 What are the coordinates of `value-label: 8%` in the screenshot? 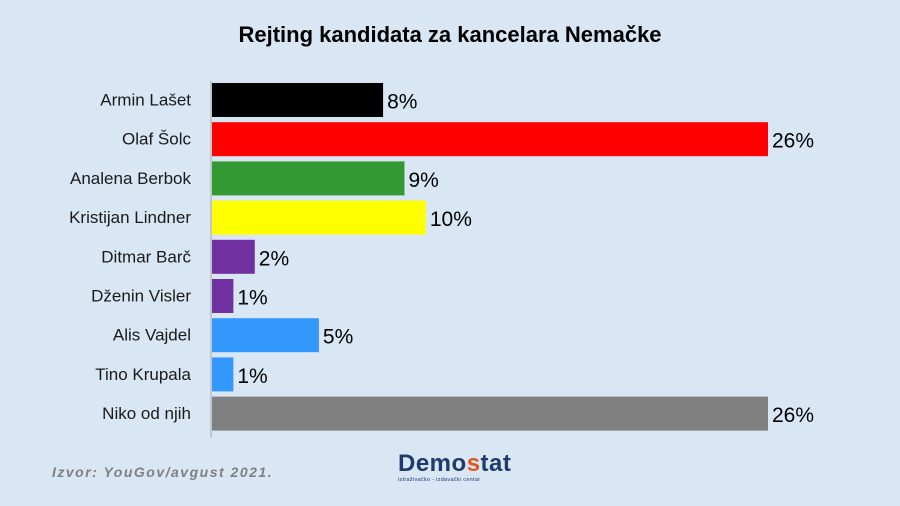 It's located at (402, 102).